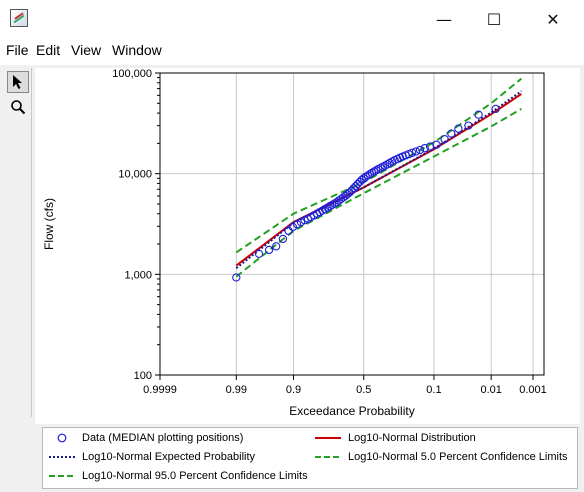  What do you see at coordinates (433, 390) in the screenshot?
I see `x-tick-label: 0.1` at bounding box center [433, 390].